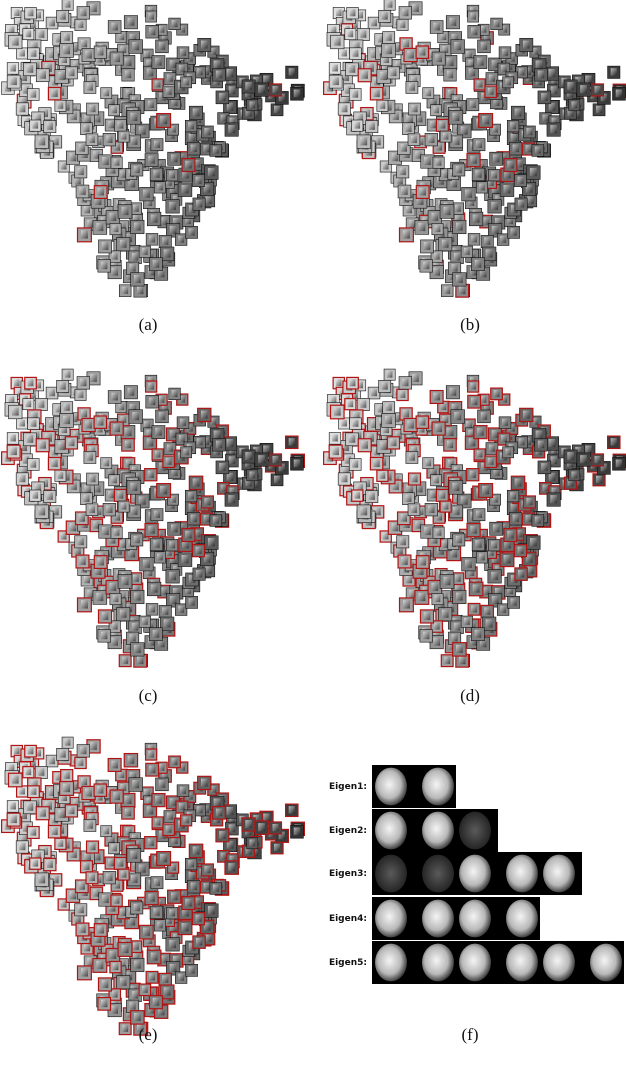 The width and height of the screenshot is (626, 1080). I want to click on eigen-label: Eigen2:, so click(348, 831).